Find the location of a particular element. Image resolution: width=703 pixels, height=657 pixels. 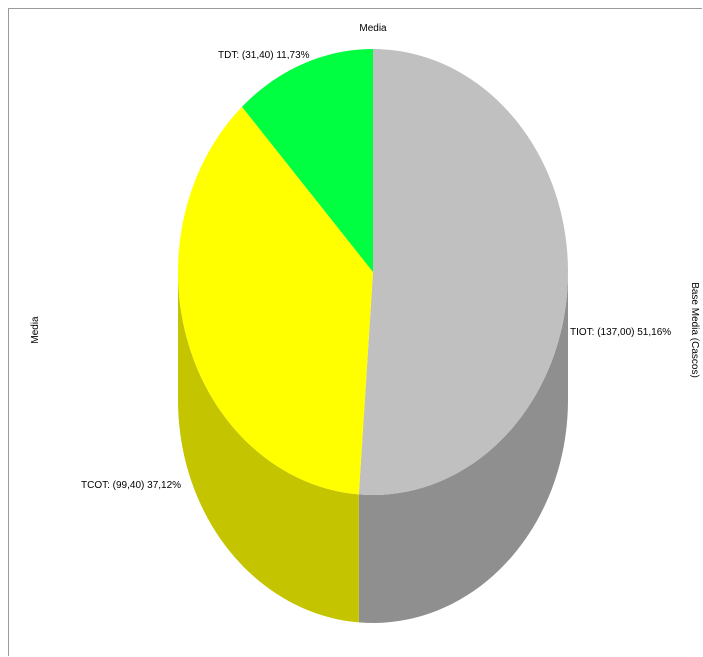

slice-label-tdt: TDT: (31,40) 11,73% is located at coordinates (264, 55).